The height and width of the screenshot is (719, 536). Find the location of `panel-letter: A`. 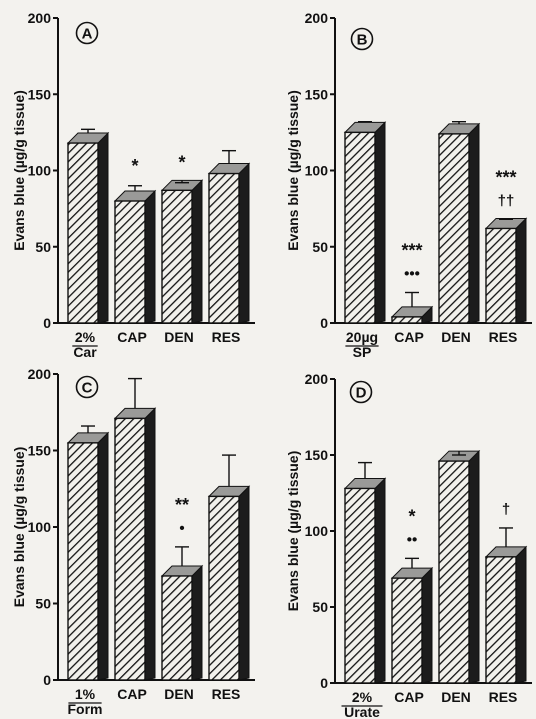

panel-letter: A is located at coordinates (87, 34).